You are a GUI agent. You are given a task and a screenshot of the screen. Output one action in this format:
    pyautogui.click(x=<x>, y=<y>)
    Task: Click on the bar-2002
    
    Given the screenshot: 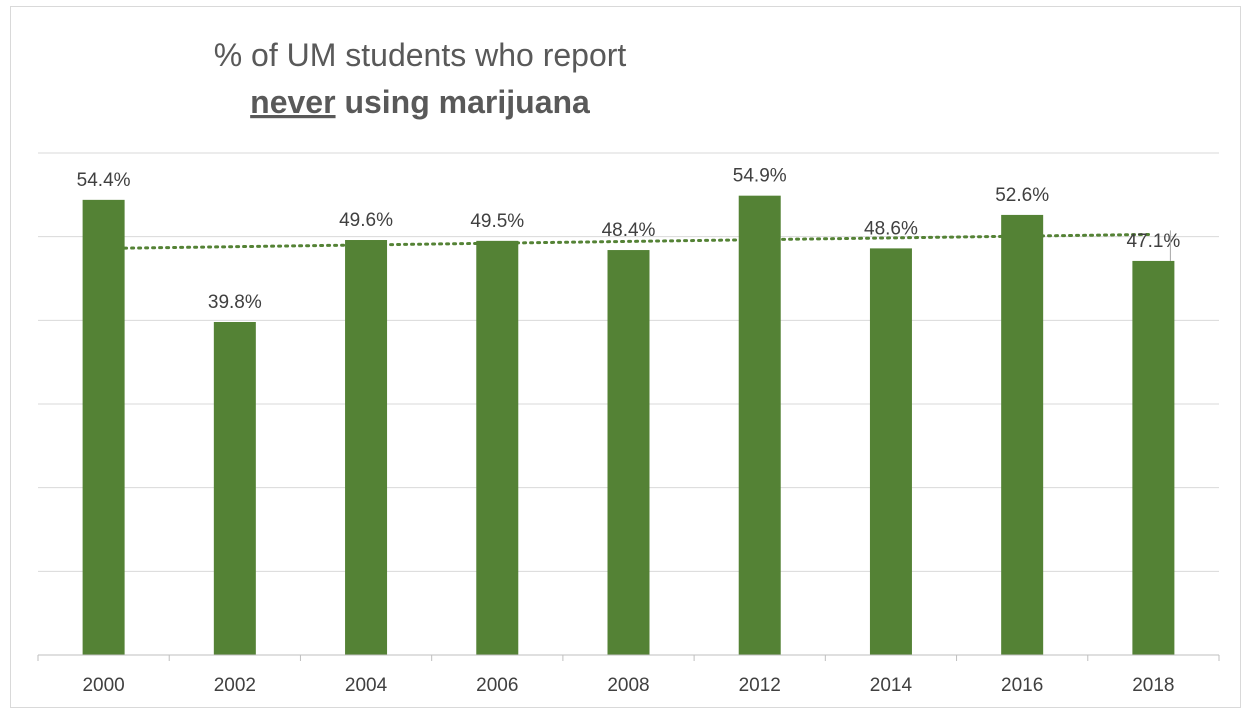 What is the action you would take?
    pyautogui.click(x=234, y=488)
    